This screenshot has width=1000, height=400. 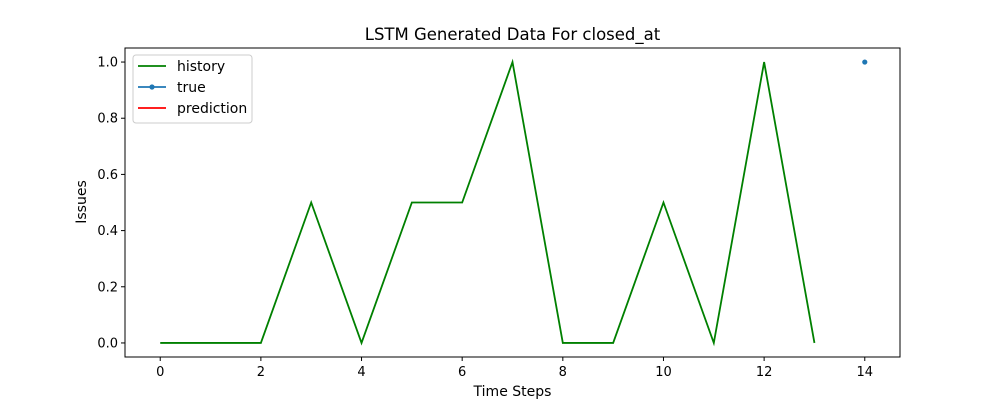 What do you see at coordinates (512, 392) in the screenshot?
I see `x-axis-label: Time Steps` at bounding box center [512, 392].